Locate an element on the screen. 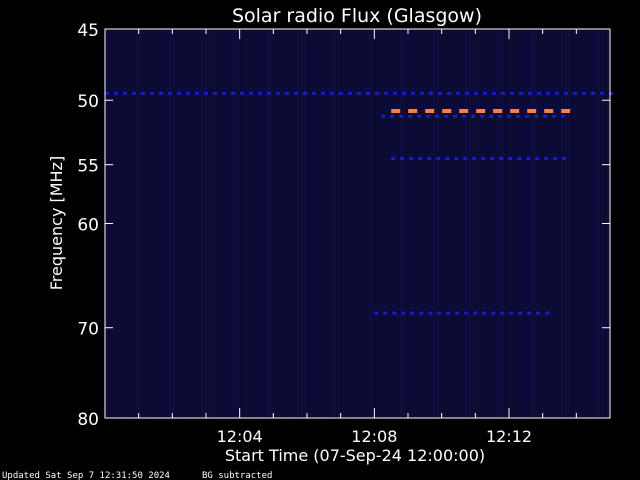 The image size is (640, 480). x-axis-label: Start Time (07-Sep-24 12:00:00) is located at coordinates (355, 455).